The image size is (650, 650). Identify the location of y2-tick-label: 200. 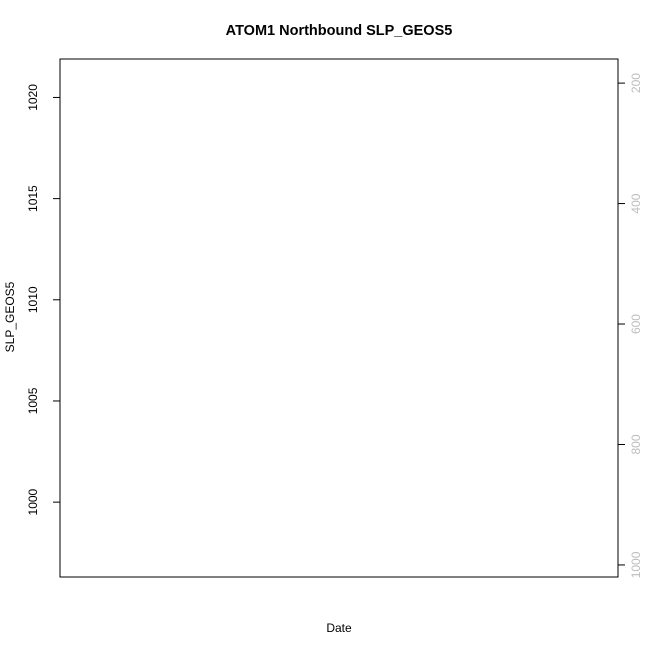
(636, 83).